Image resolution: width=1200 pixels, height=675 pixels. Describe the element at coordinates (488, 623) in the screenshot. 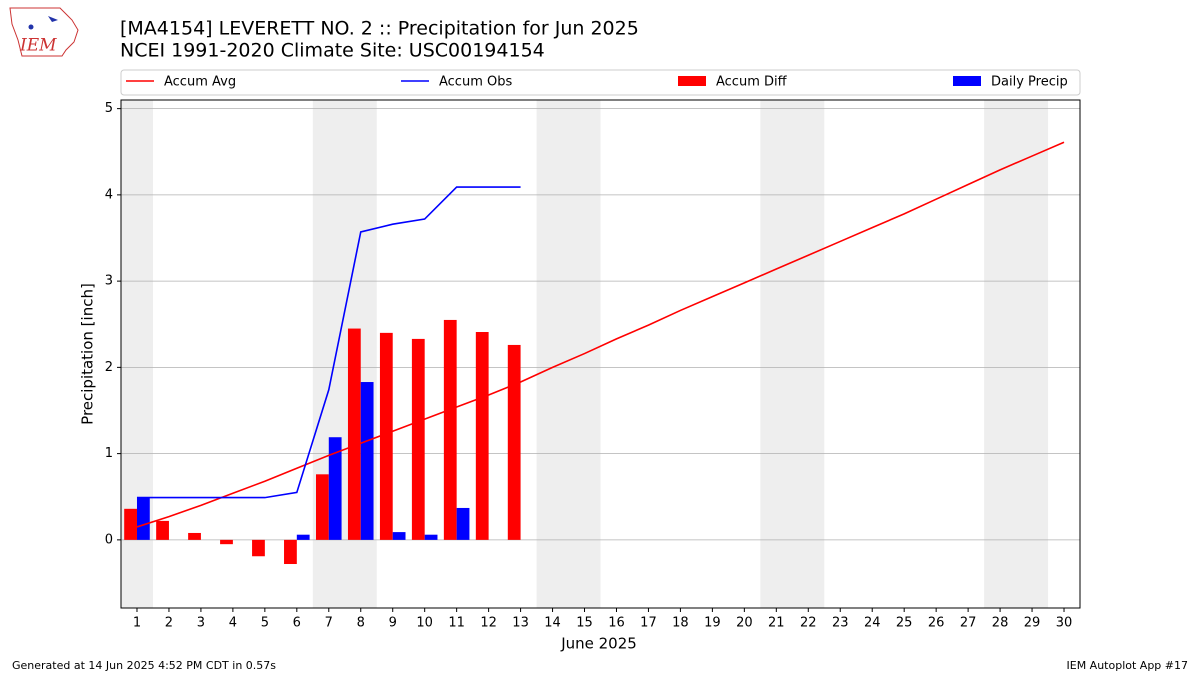

I see `x-tick-label: 12` at that location.